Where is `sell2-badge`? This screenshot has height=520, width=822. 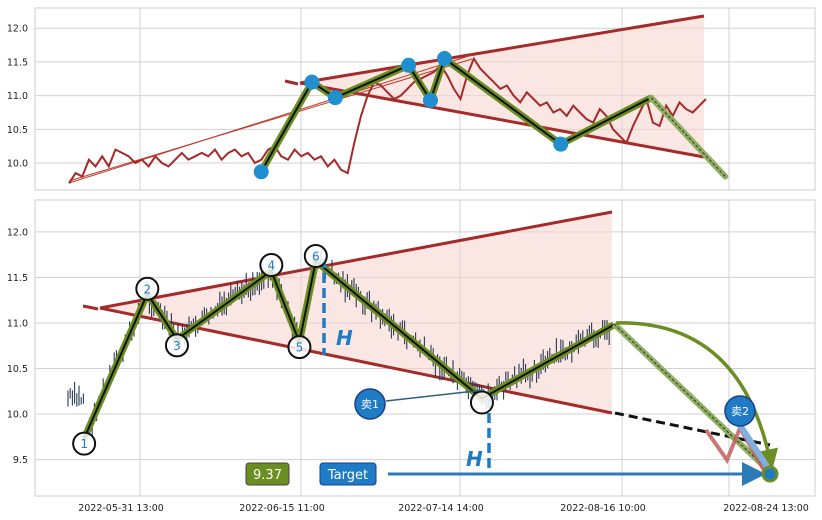
sell2-badge is located at coordinates (740, 411).